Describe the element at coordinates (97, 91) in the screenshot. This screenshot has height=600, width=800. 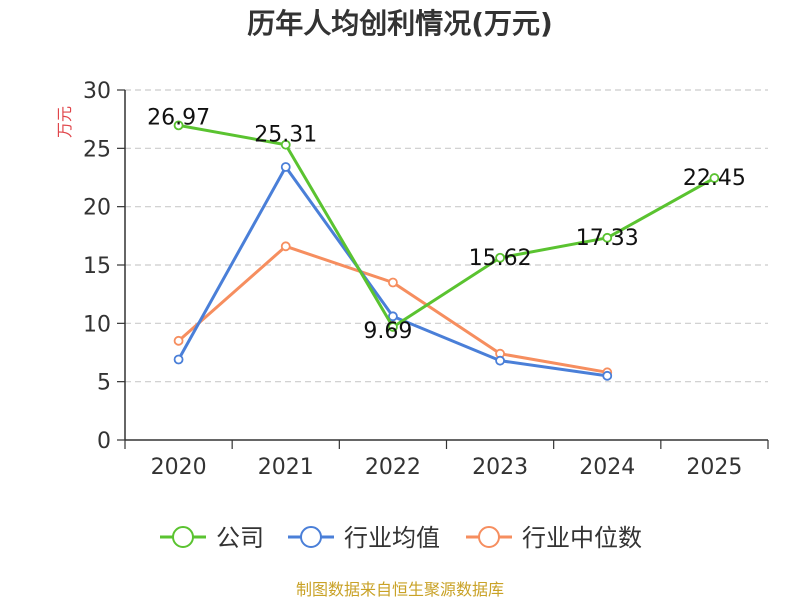
I see `y-tick-label: 30` at that location.